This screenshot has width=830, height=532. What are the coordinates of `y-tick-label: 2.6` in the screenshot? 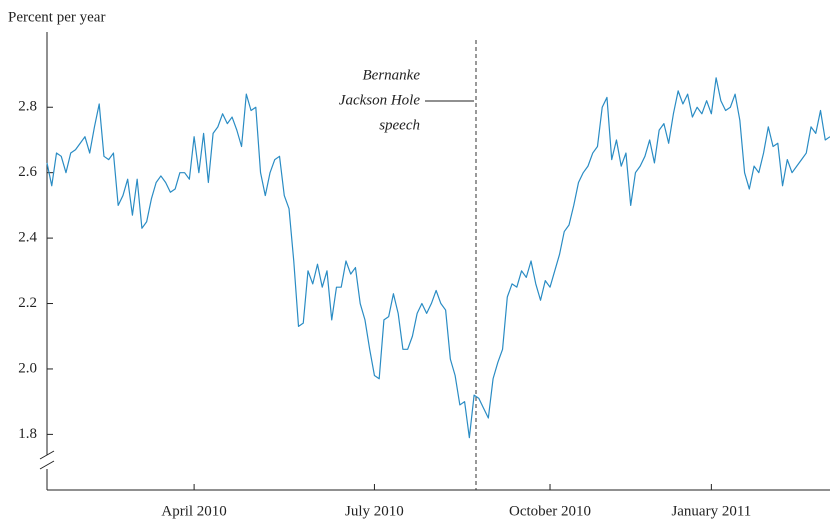 It's located at (27, 172).